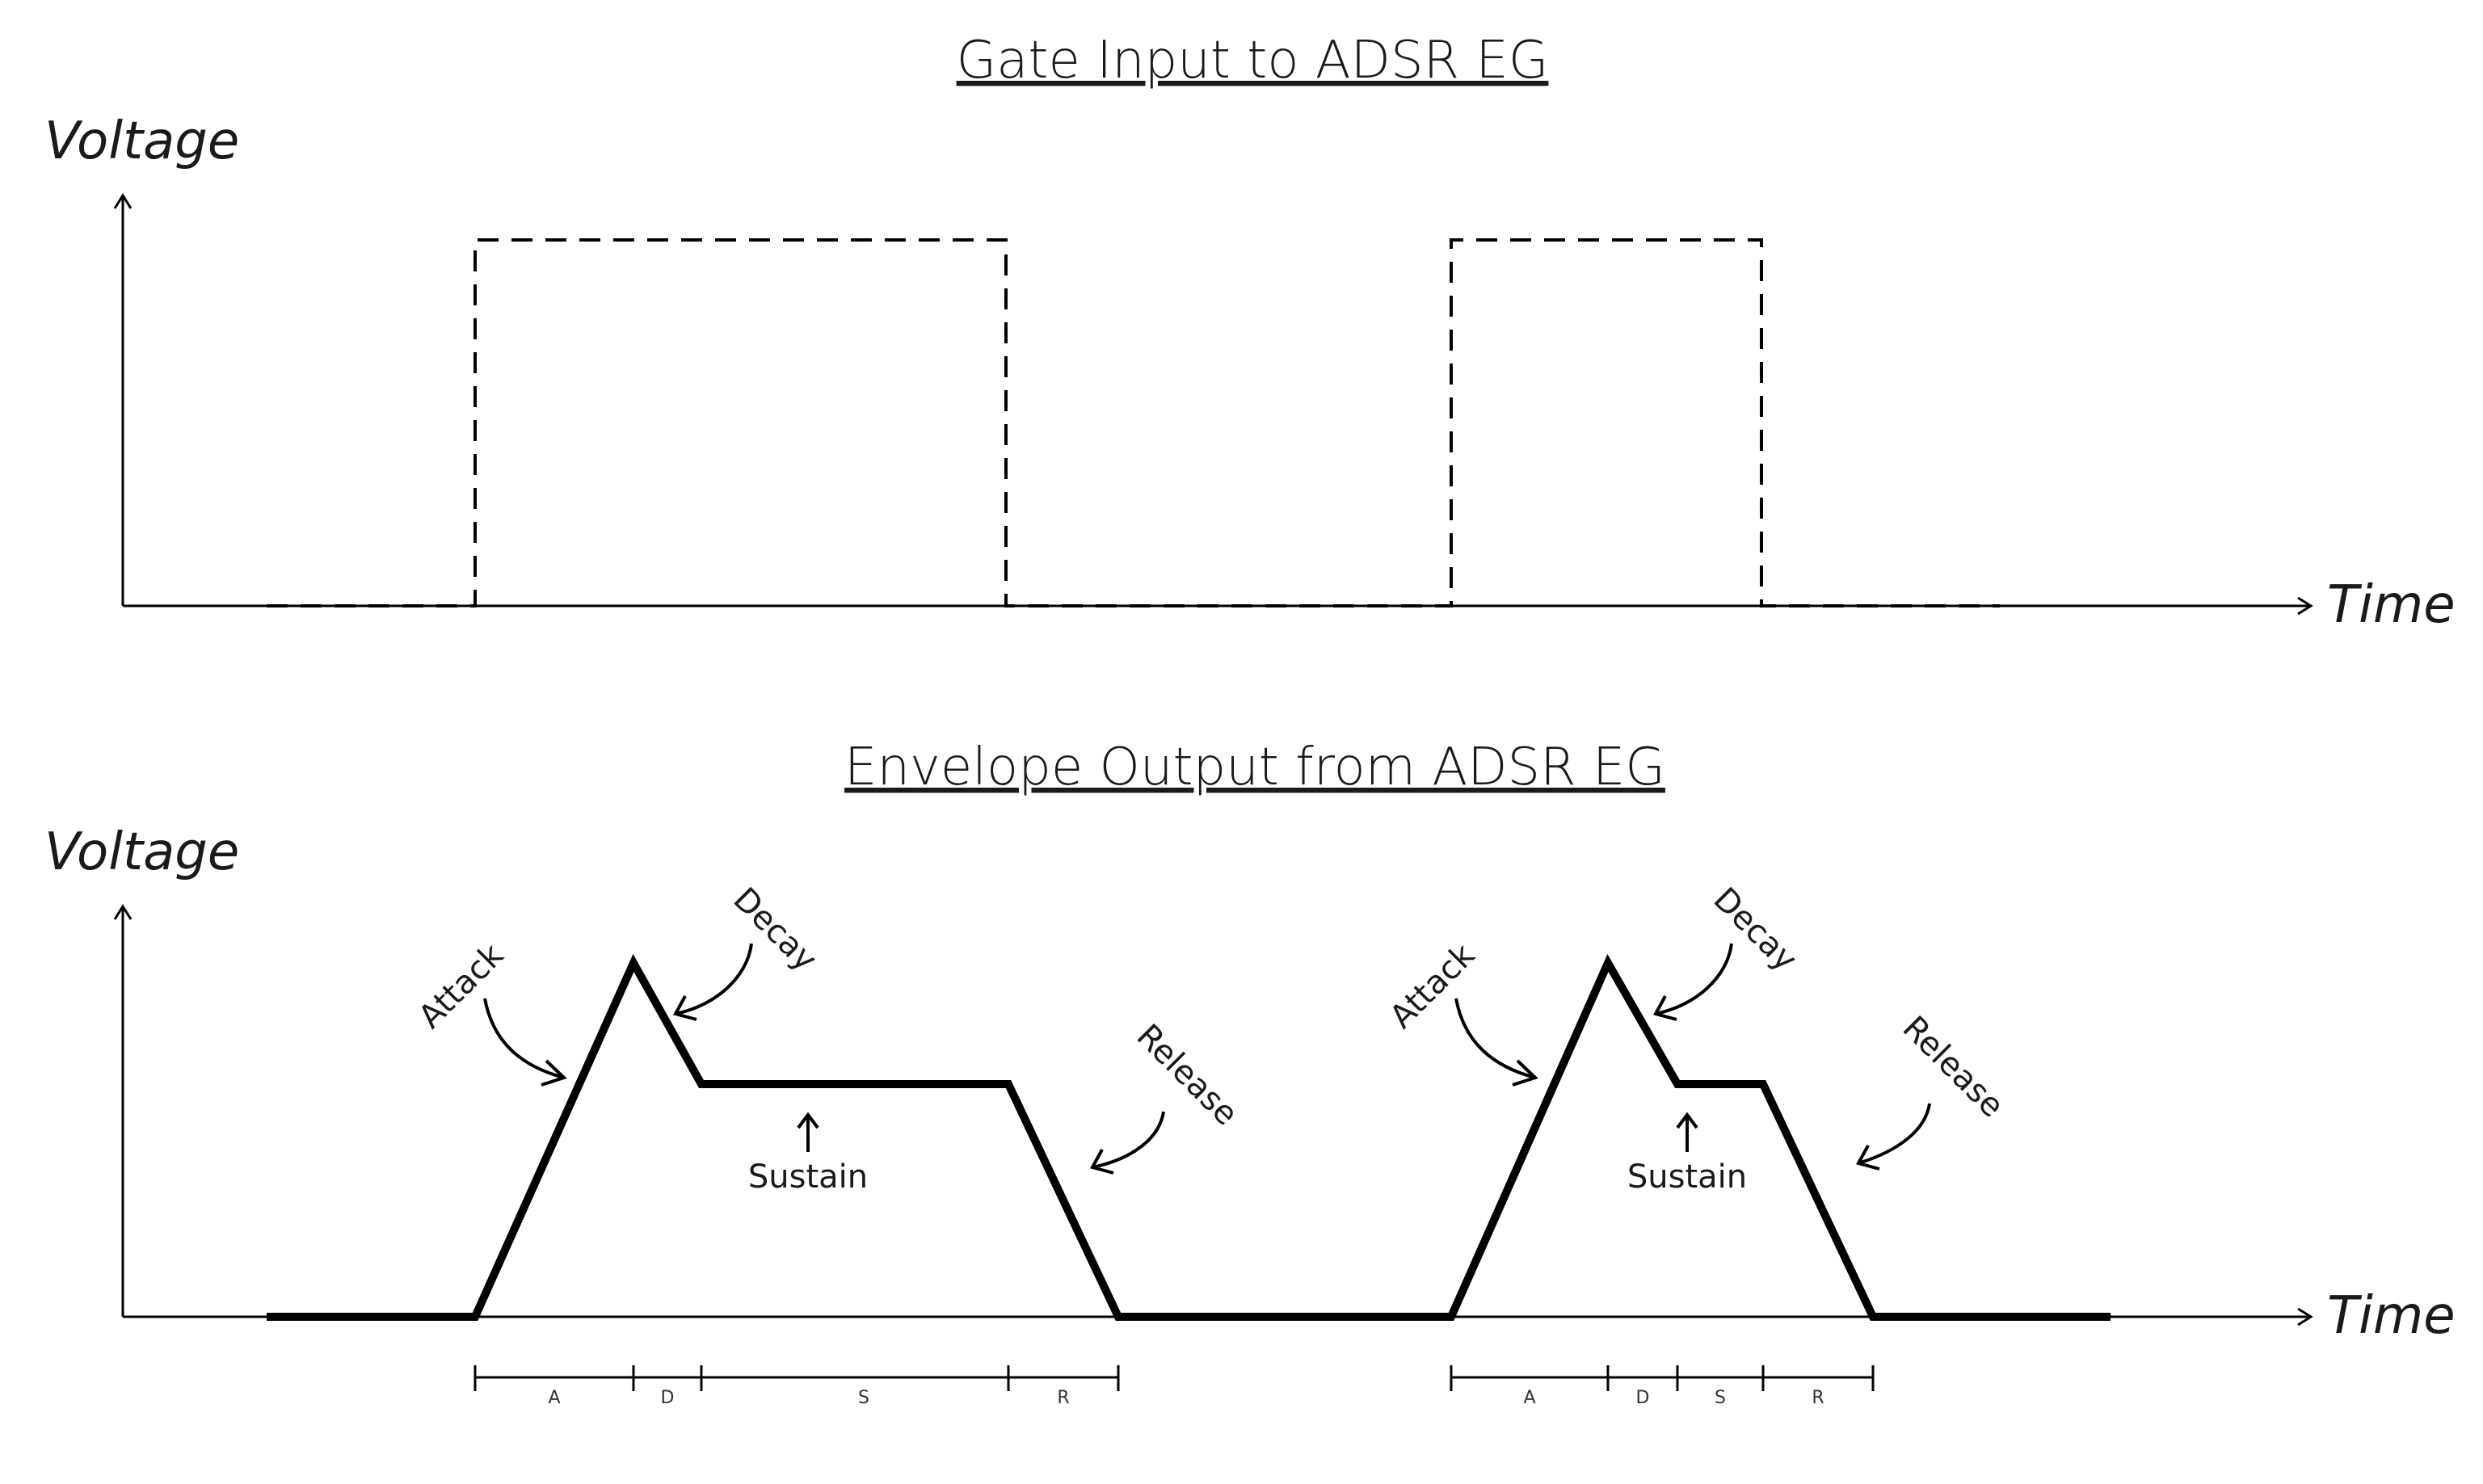 Image resolution: width=2483 pixels, height=1484 pixels. What do you see at coordinates (1255, 767) in the screenshot?
I see `envelope-panel-title: Envelope Output from ADSR EG` at bounding box center [1255, 767].